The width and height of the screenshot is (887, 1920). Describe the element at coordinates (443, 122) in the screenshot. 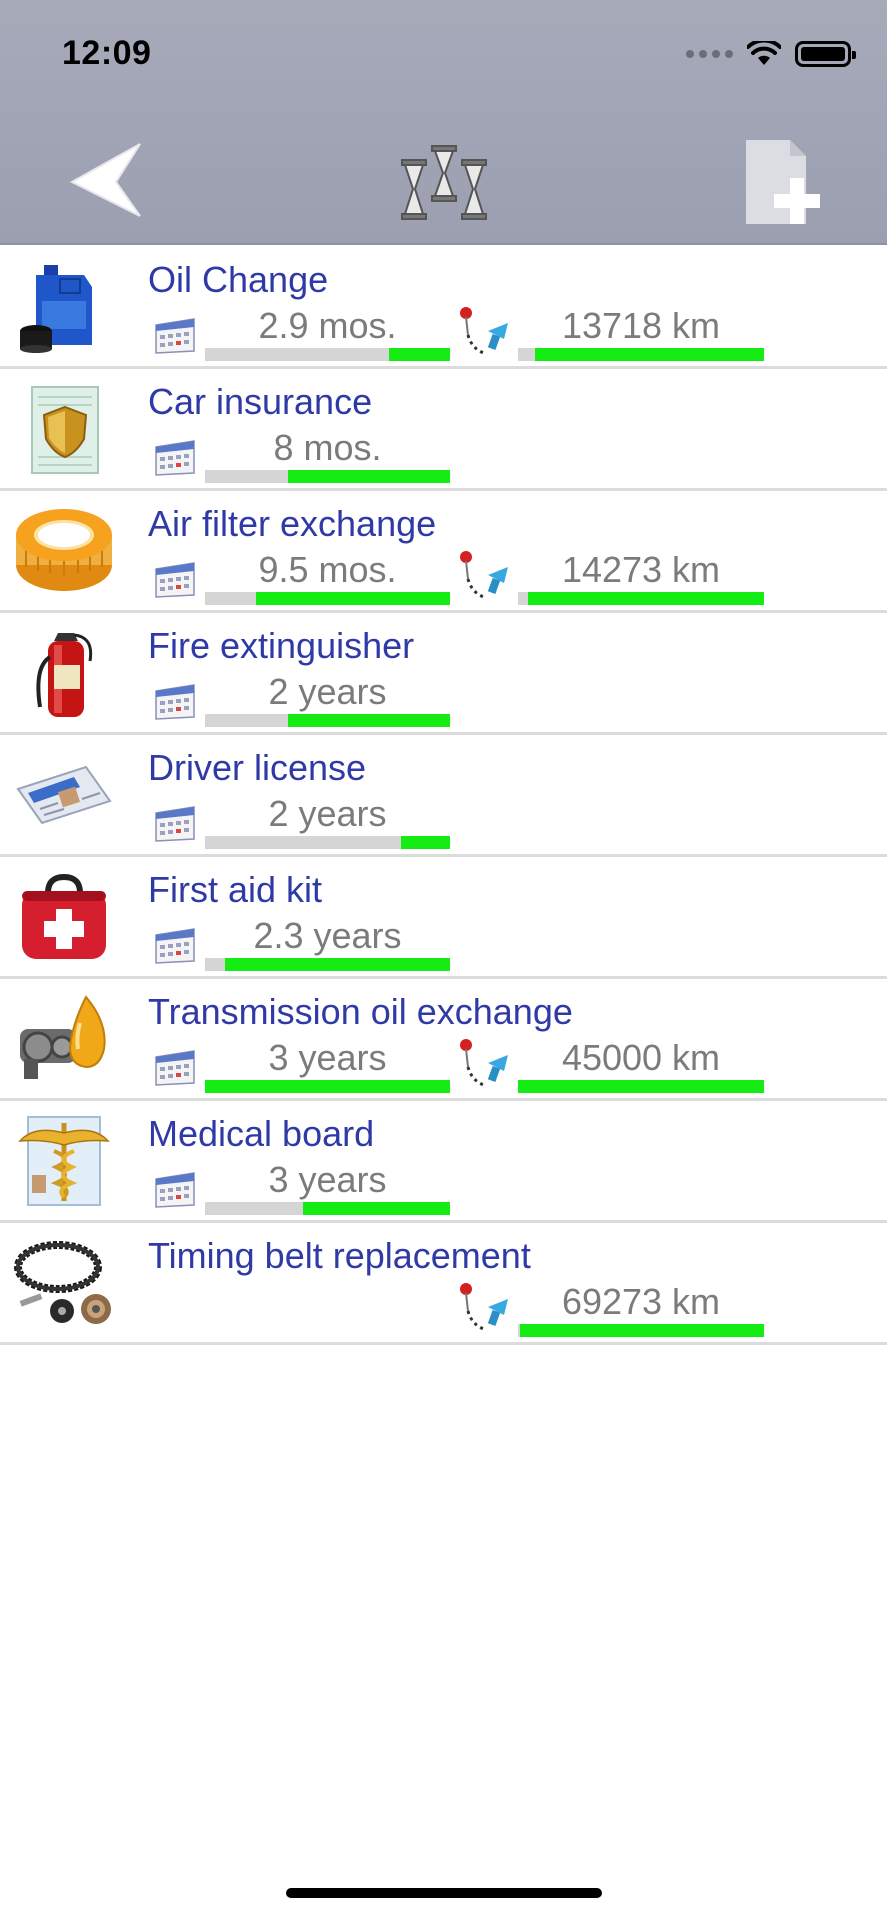

I see `navigation-bar: 12:09` at that location.